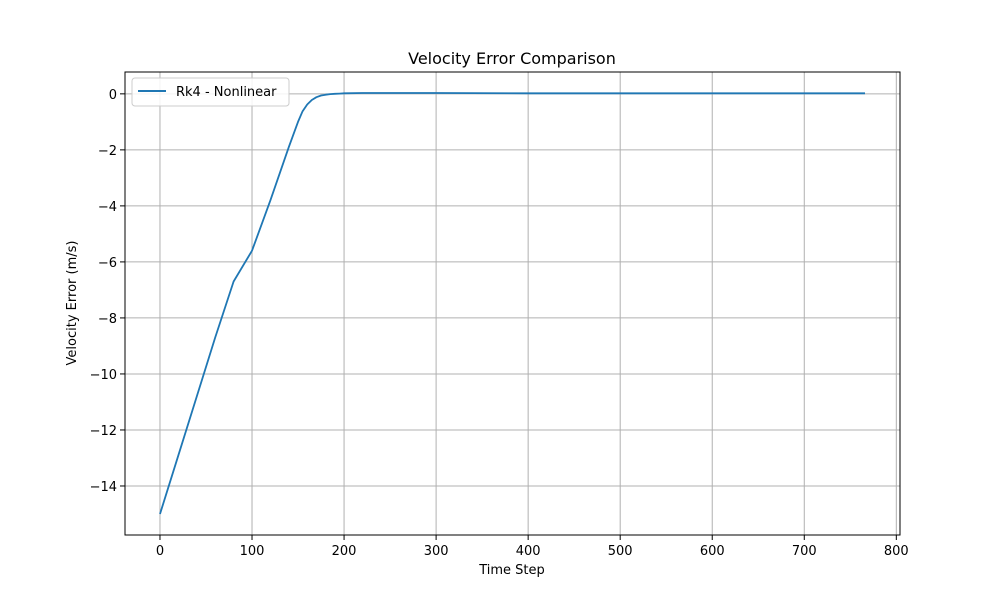  I want to click on y-tick-label: −2, so click(107, 151).